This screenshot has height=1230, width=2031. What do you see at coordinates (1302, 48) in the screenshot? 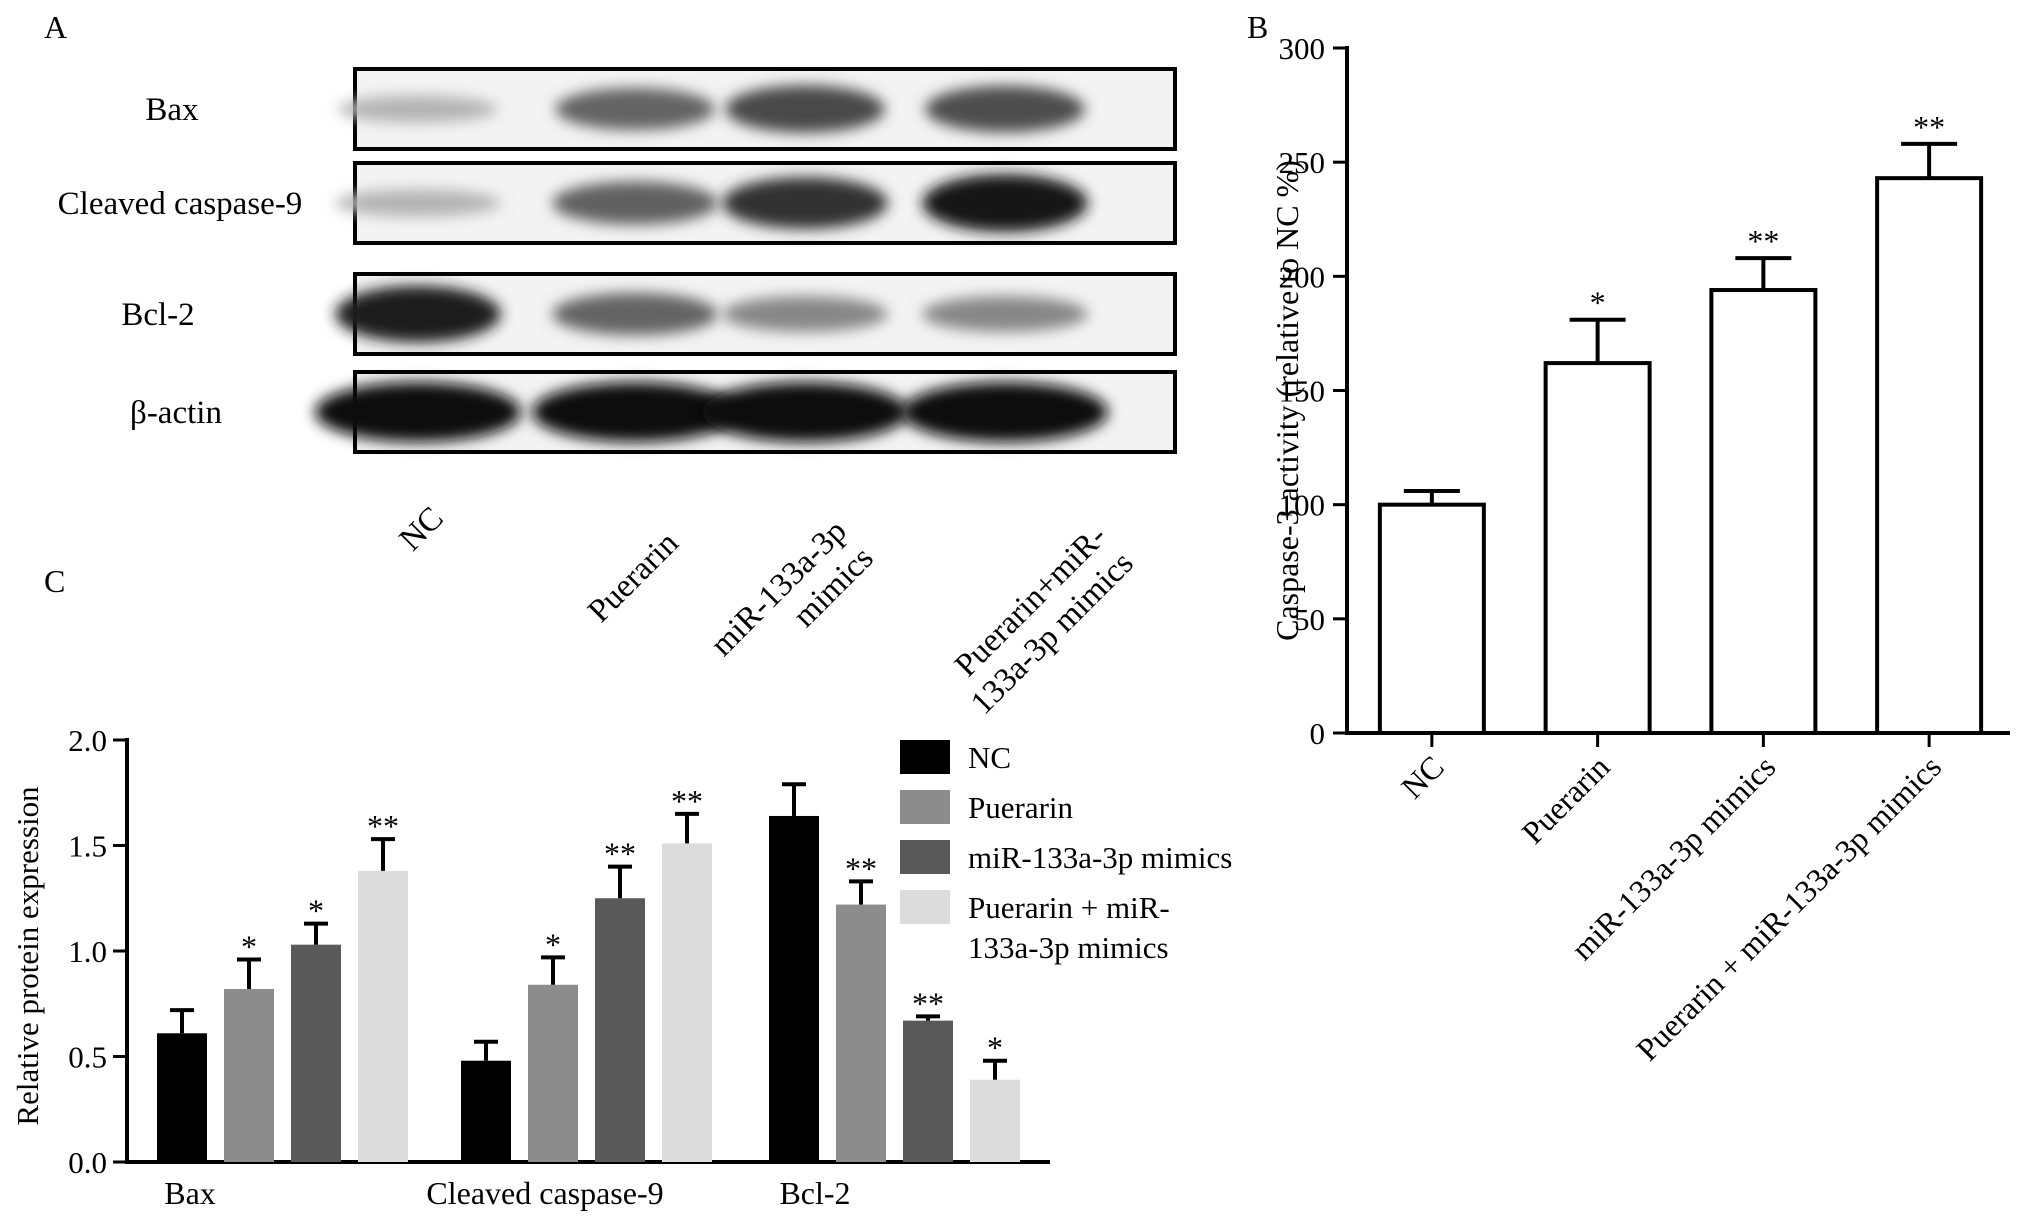
I see `y-tick-label: 300` at bounding box center [1302, 48].